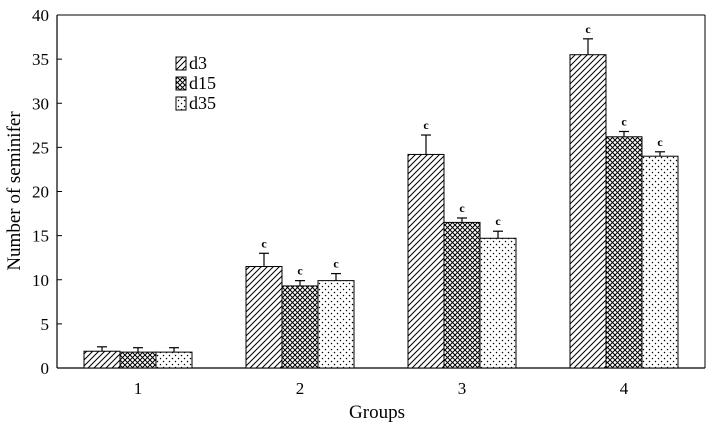 The image size is (720, 433). I want to click on y-axis-title: Number of seminifer, so click(14, 191).